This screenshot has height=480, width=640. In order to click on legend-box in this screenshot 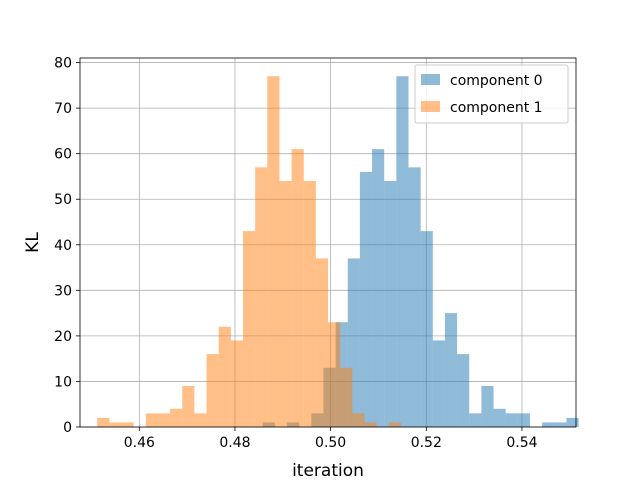, I will do `click(491, 94)`.